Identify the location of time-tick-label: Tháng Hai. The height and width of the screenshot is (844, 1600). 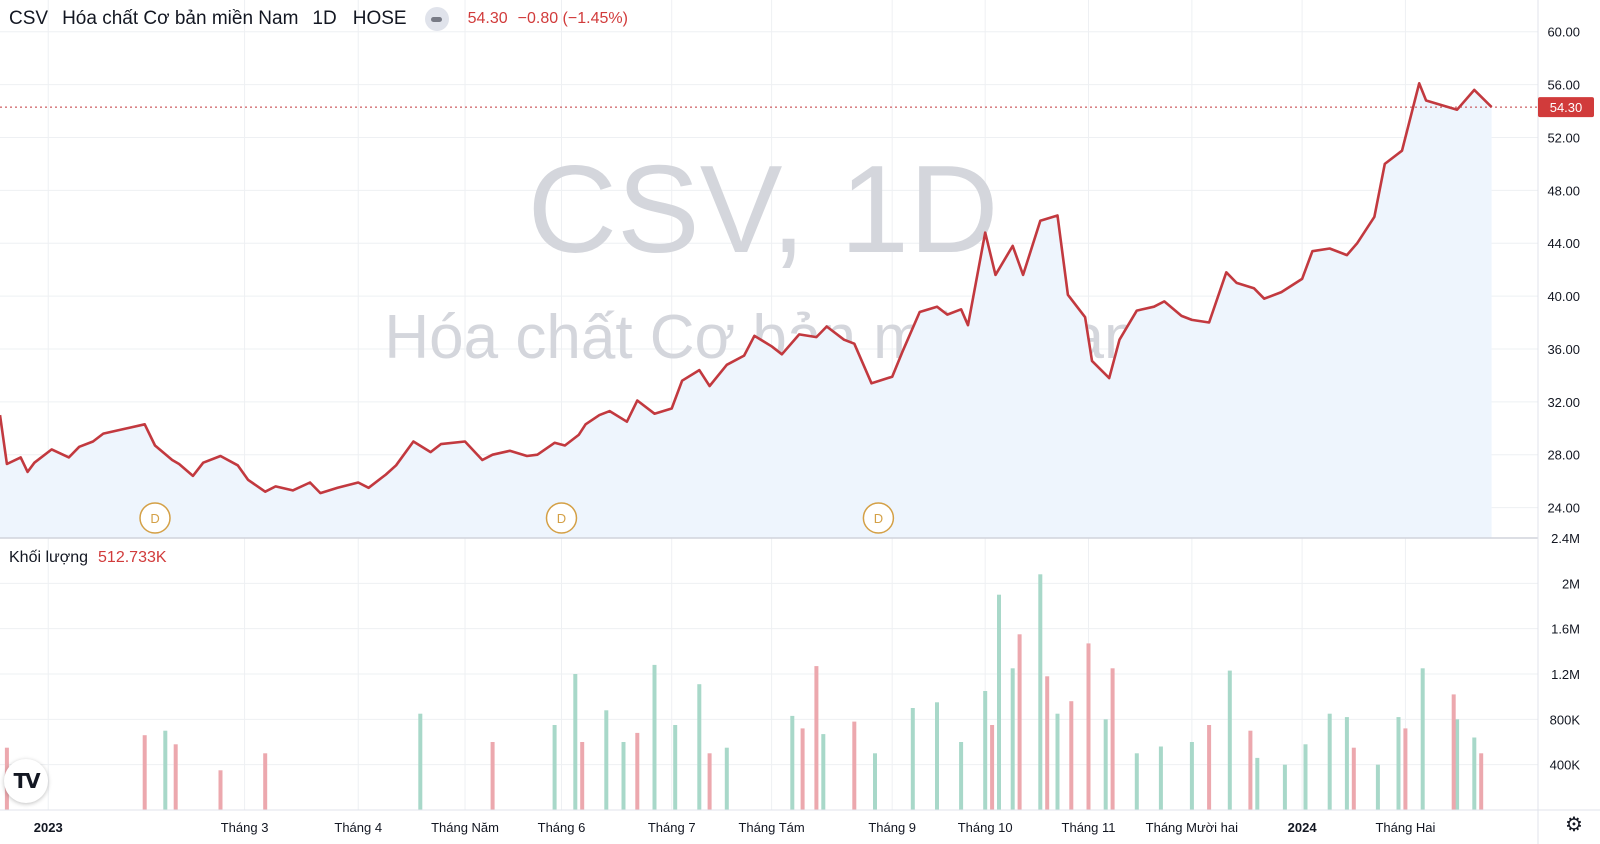
(1405, 827).